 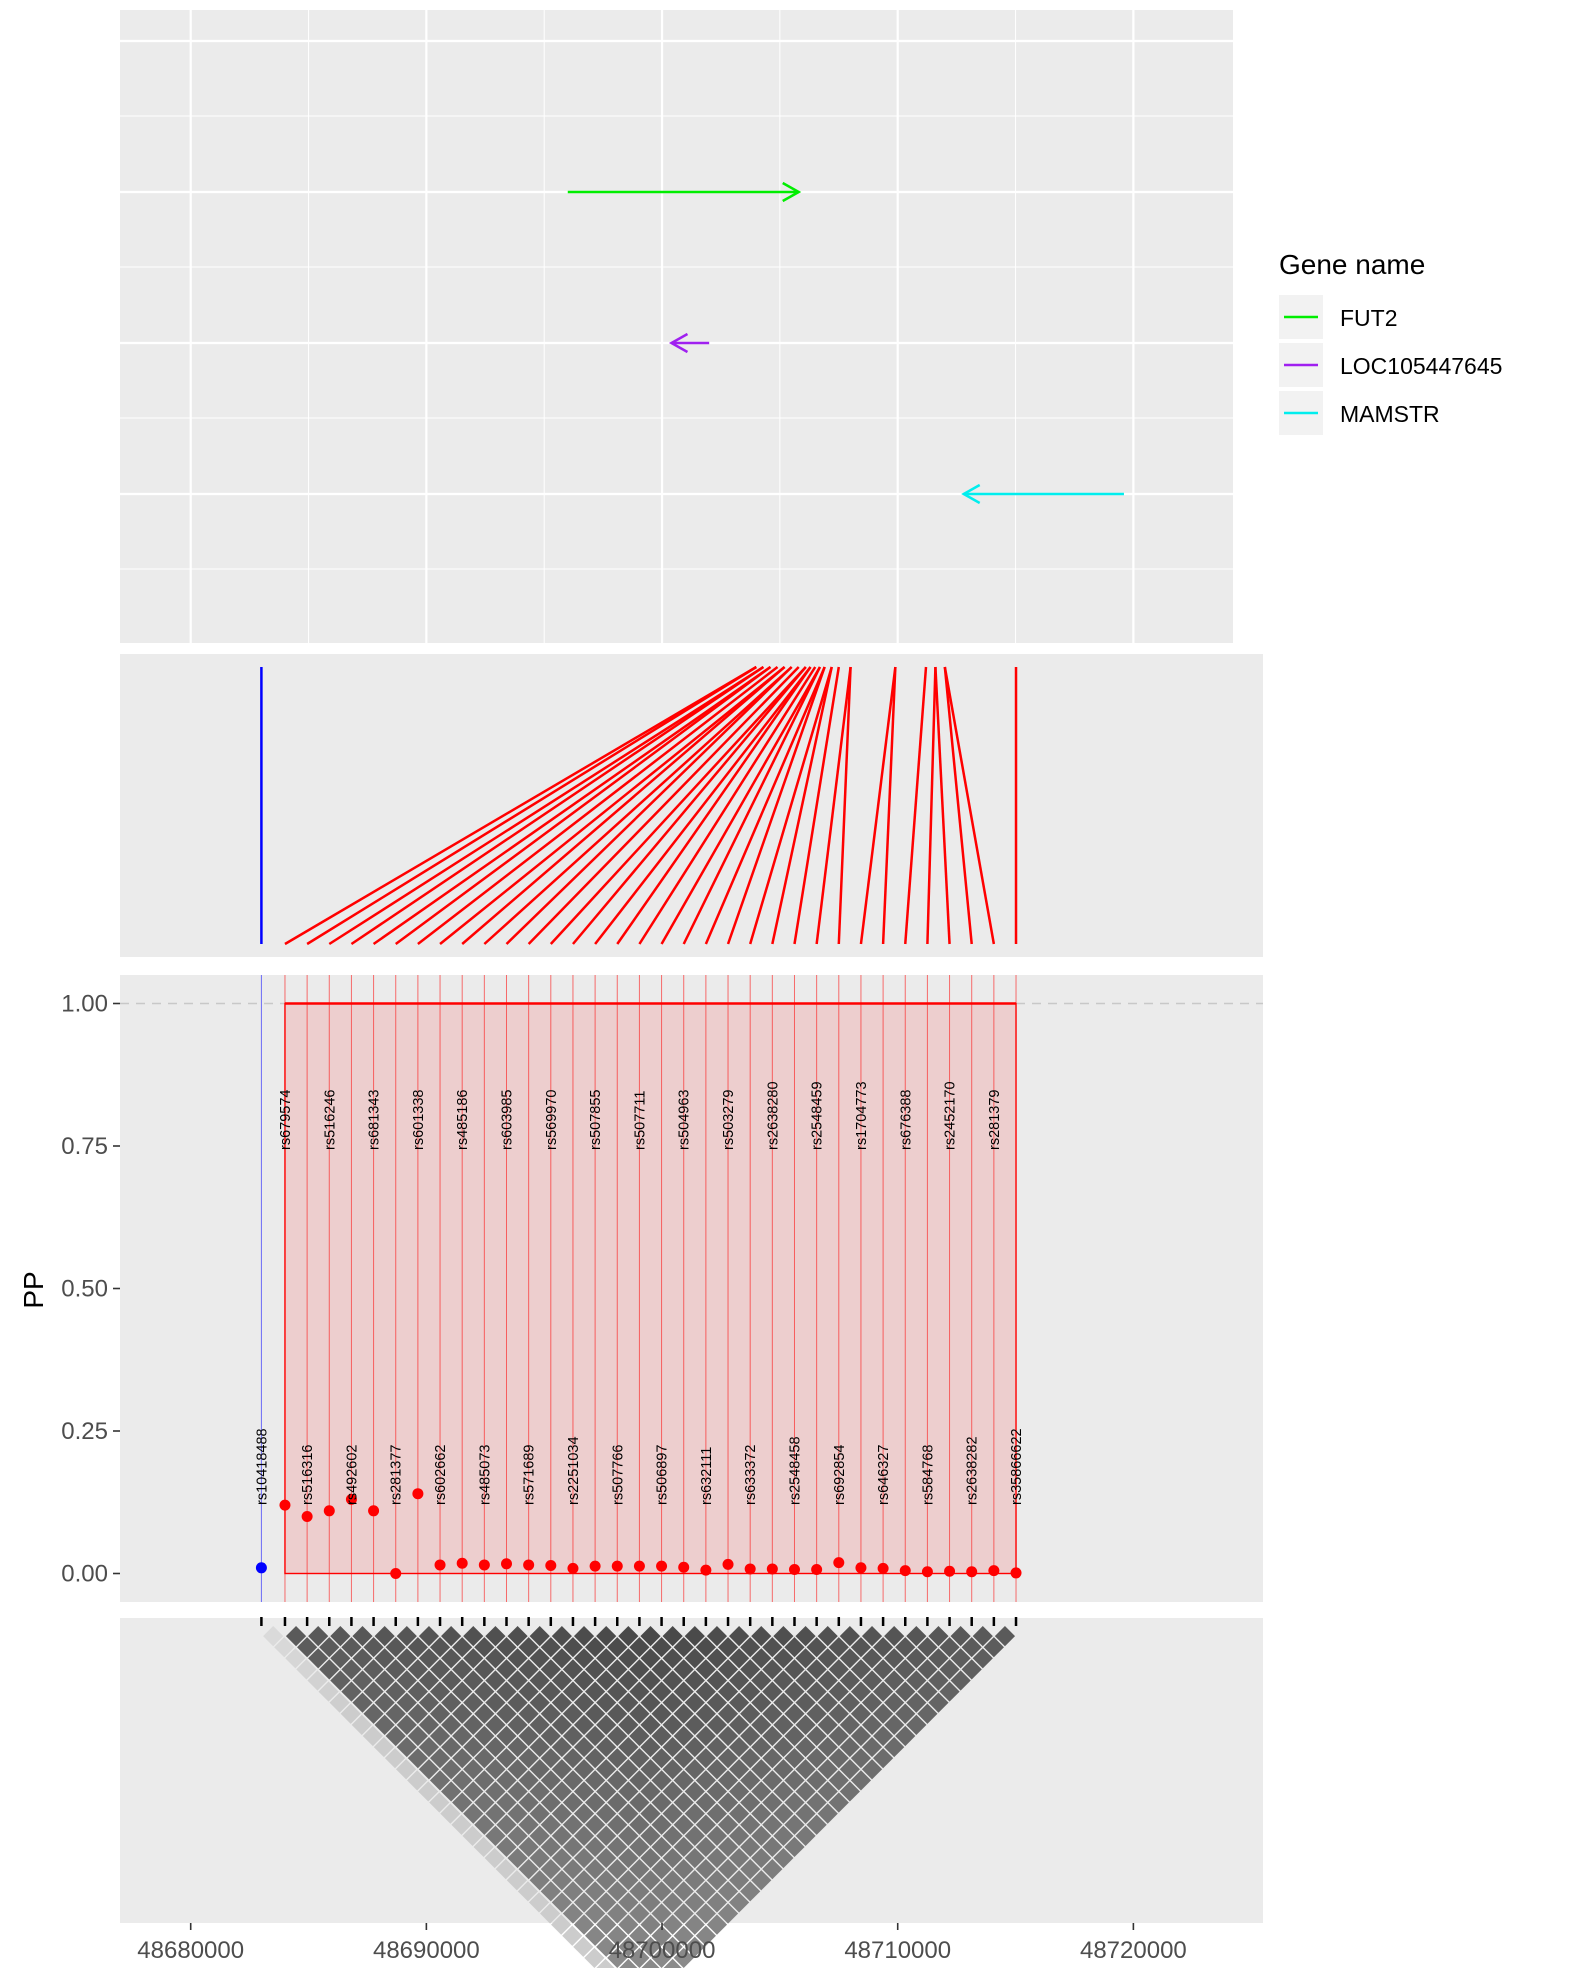 I want to click on legend-item-loc105447645: LOC105447645, so click(x=1390, y=365).